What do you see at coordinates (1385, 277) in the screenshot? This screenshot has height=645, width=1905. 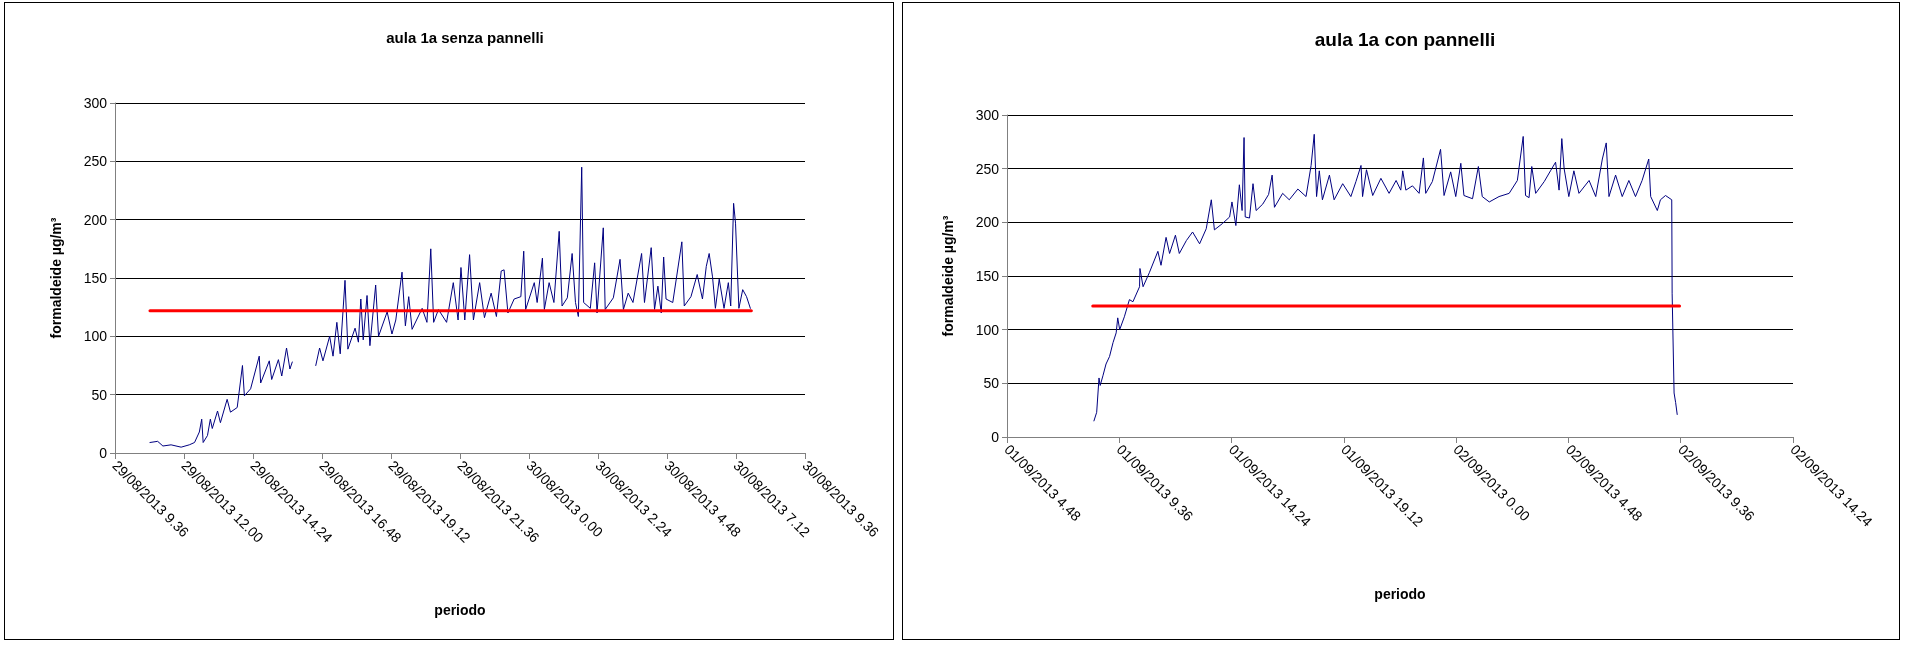 I see `line-series` at bounding box center [1385, 277].